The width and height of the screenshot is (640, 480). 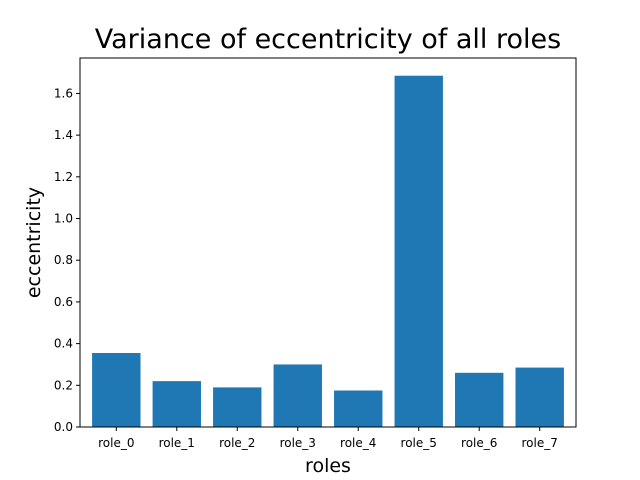 I want to click on y-tick-label: 0.8, so click(x=63, y=260).